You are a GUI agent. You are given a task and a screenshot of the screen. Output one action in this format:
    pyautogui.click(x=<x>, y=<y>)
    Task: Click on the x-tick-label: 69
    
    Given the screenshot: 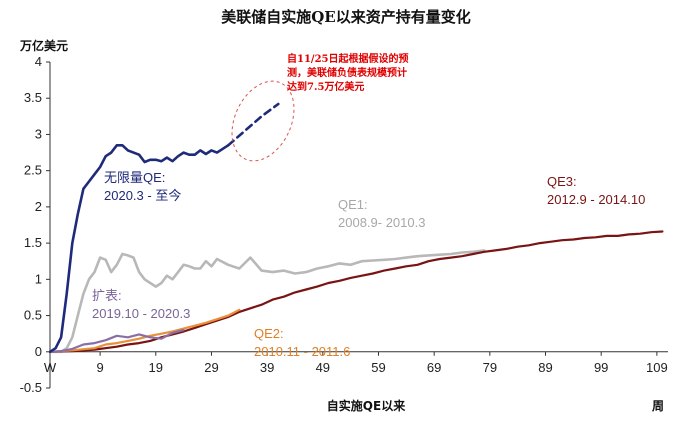 What is the action you would take?
    pyautogui.click(x=434, y=367)
    